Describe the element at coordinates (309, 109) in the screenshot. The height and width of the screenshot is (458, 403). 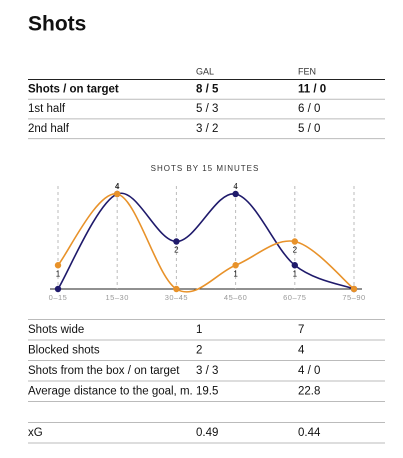
I see `table-cell: 6 / 0` at that location.